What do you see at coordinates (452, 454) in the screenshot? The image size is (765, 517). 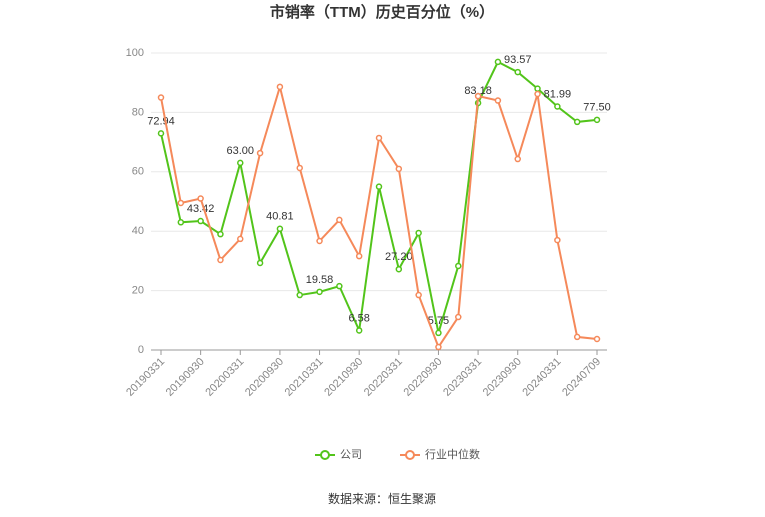 I see `legend-label: 行业中位数` at bounding box center [452, 454].